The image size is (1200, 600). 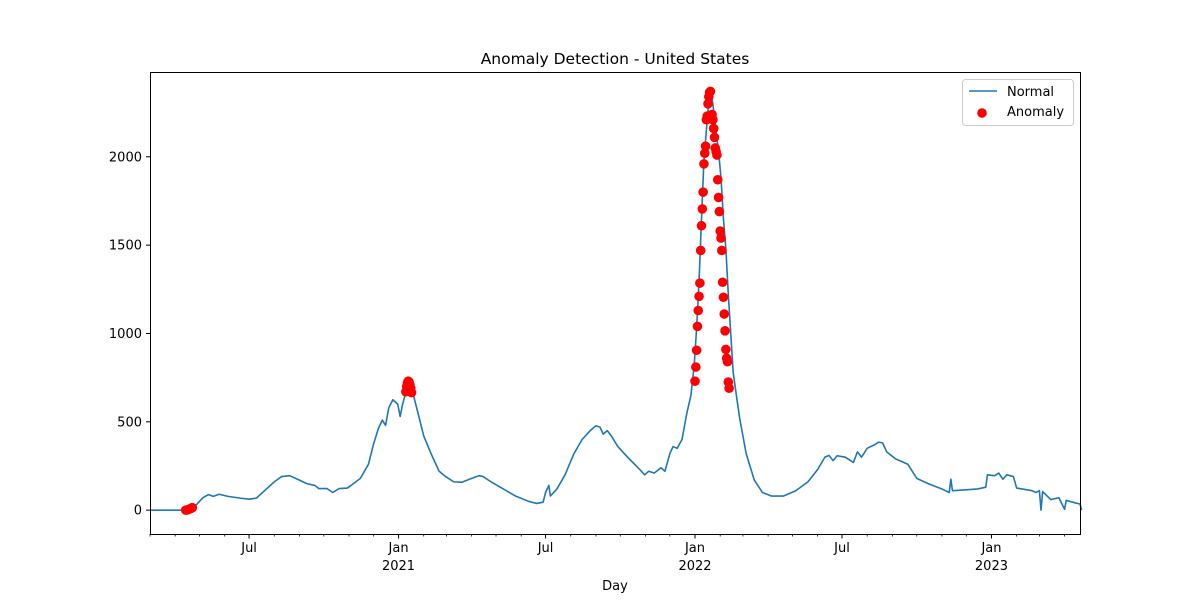 I want to click on y-tick-label: 0, so click(x=138, y=511).